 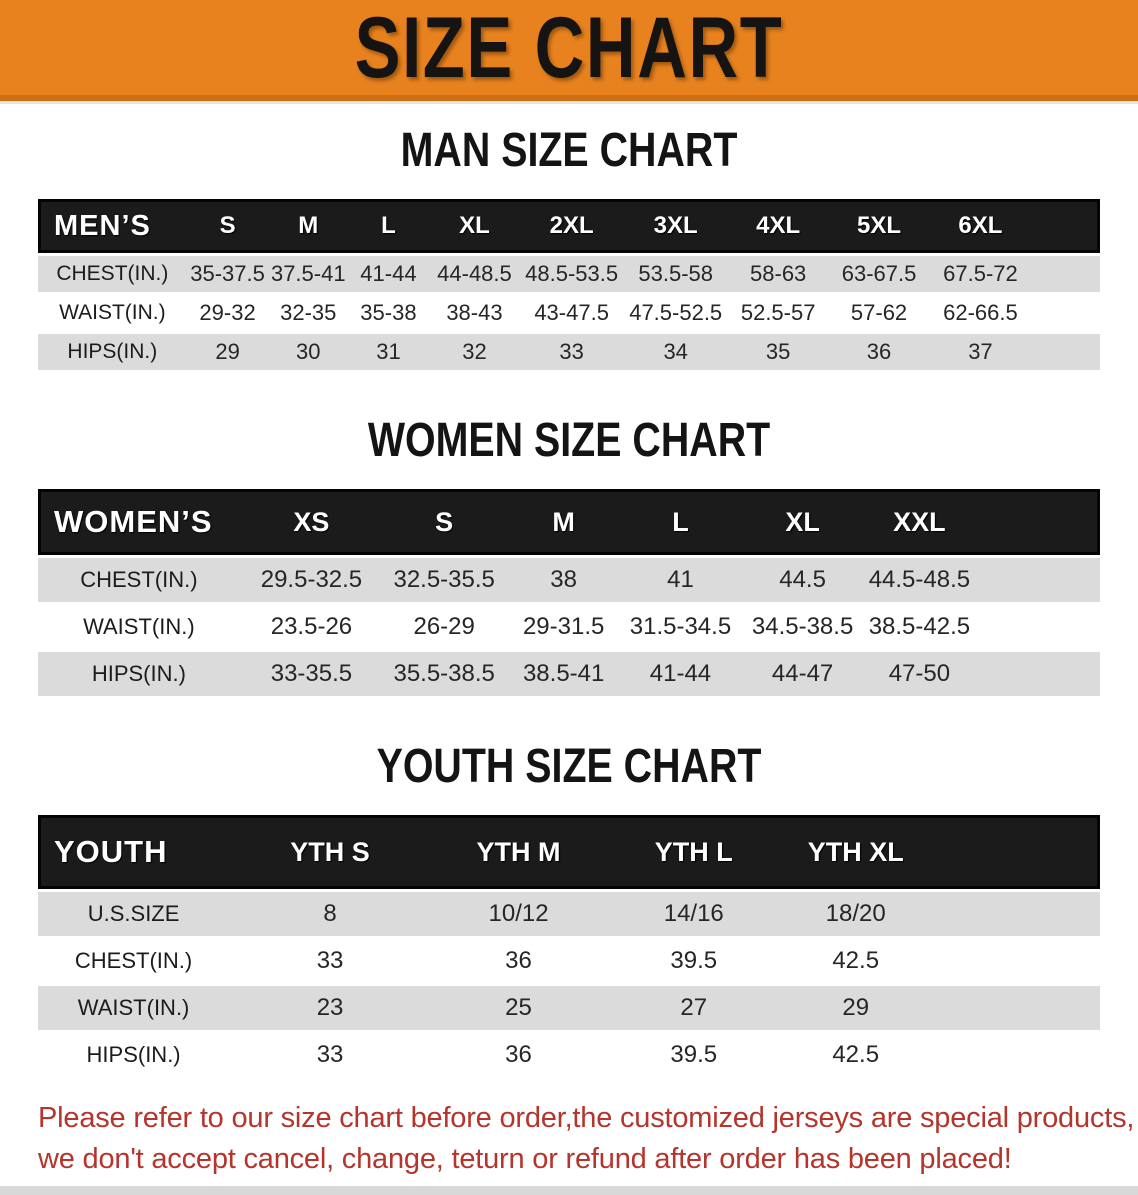 I want to click on column-header: 4XL, so click(x=778, y=226).